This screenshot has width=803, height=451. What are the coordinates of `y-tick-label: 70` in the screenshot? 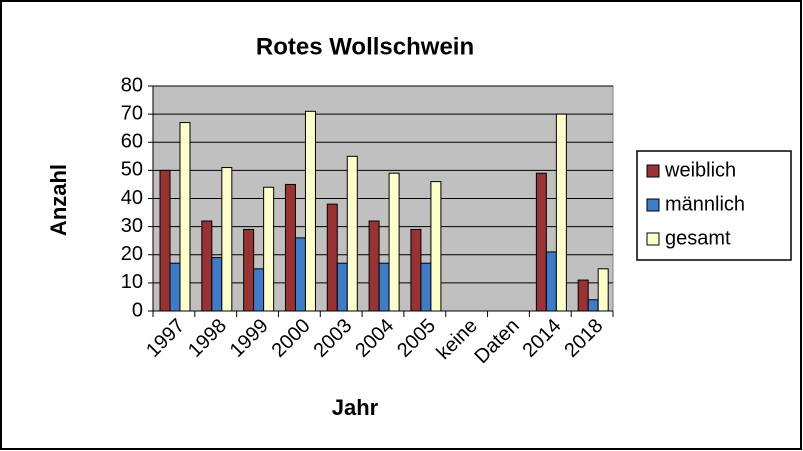 It's located at (132, 113).